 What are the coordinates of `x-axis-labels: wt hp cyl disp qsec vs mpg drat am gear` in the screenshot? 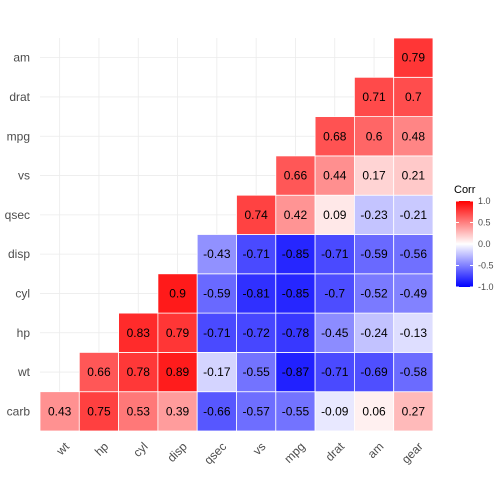 It's located at (239, 453).